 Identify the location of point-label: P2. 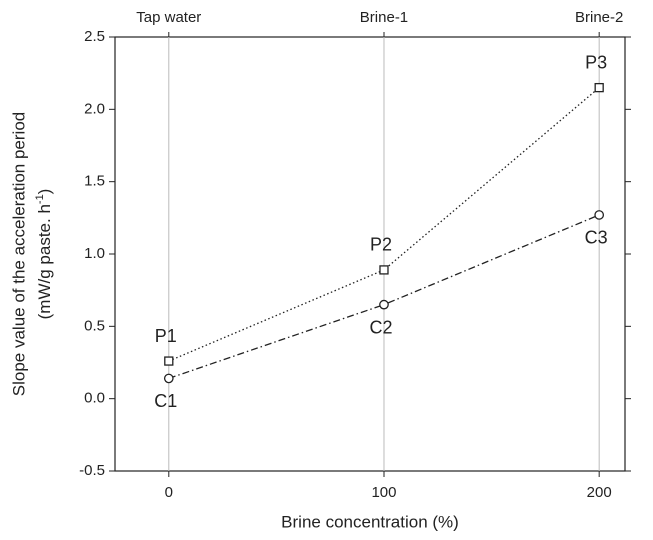
(381, 245).